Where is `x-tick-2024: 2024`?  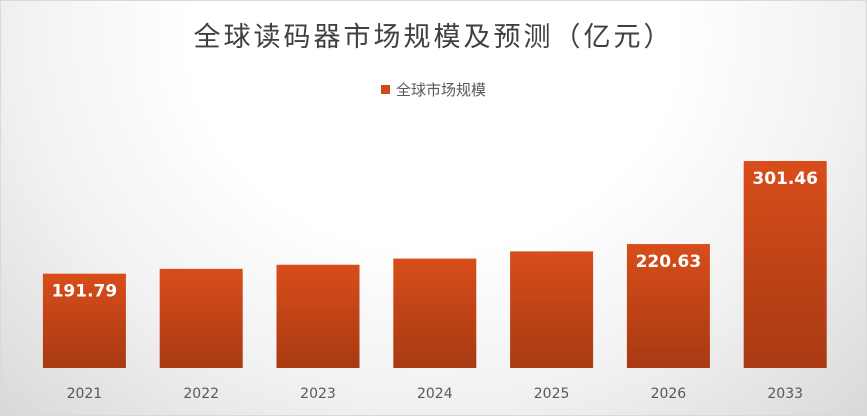 x-tick-2024: 2024 is located at coordinates (435, 394).